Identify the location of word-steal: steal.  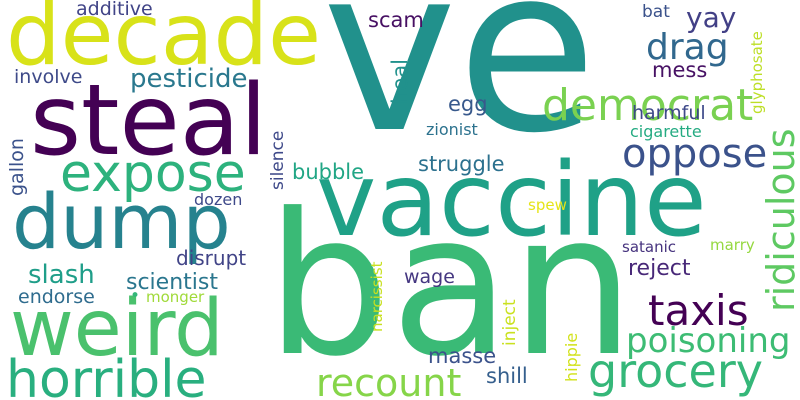
(149, 121).